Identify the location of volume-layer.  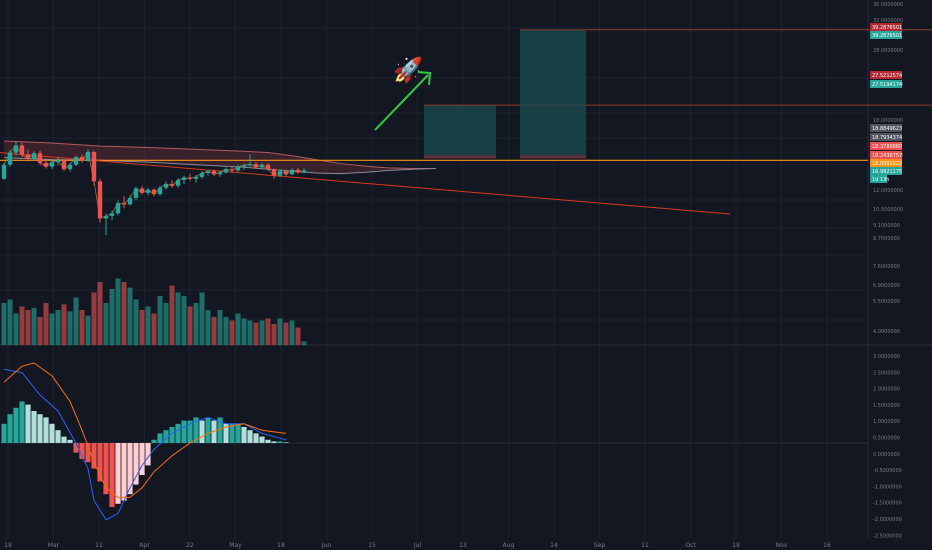
(154, 311).